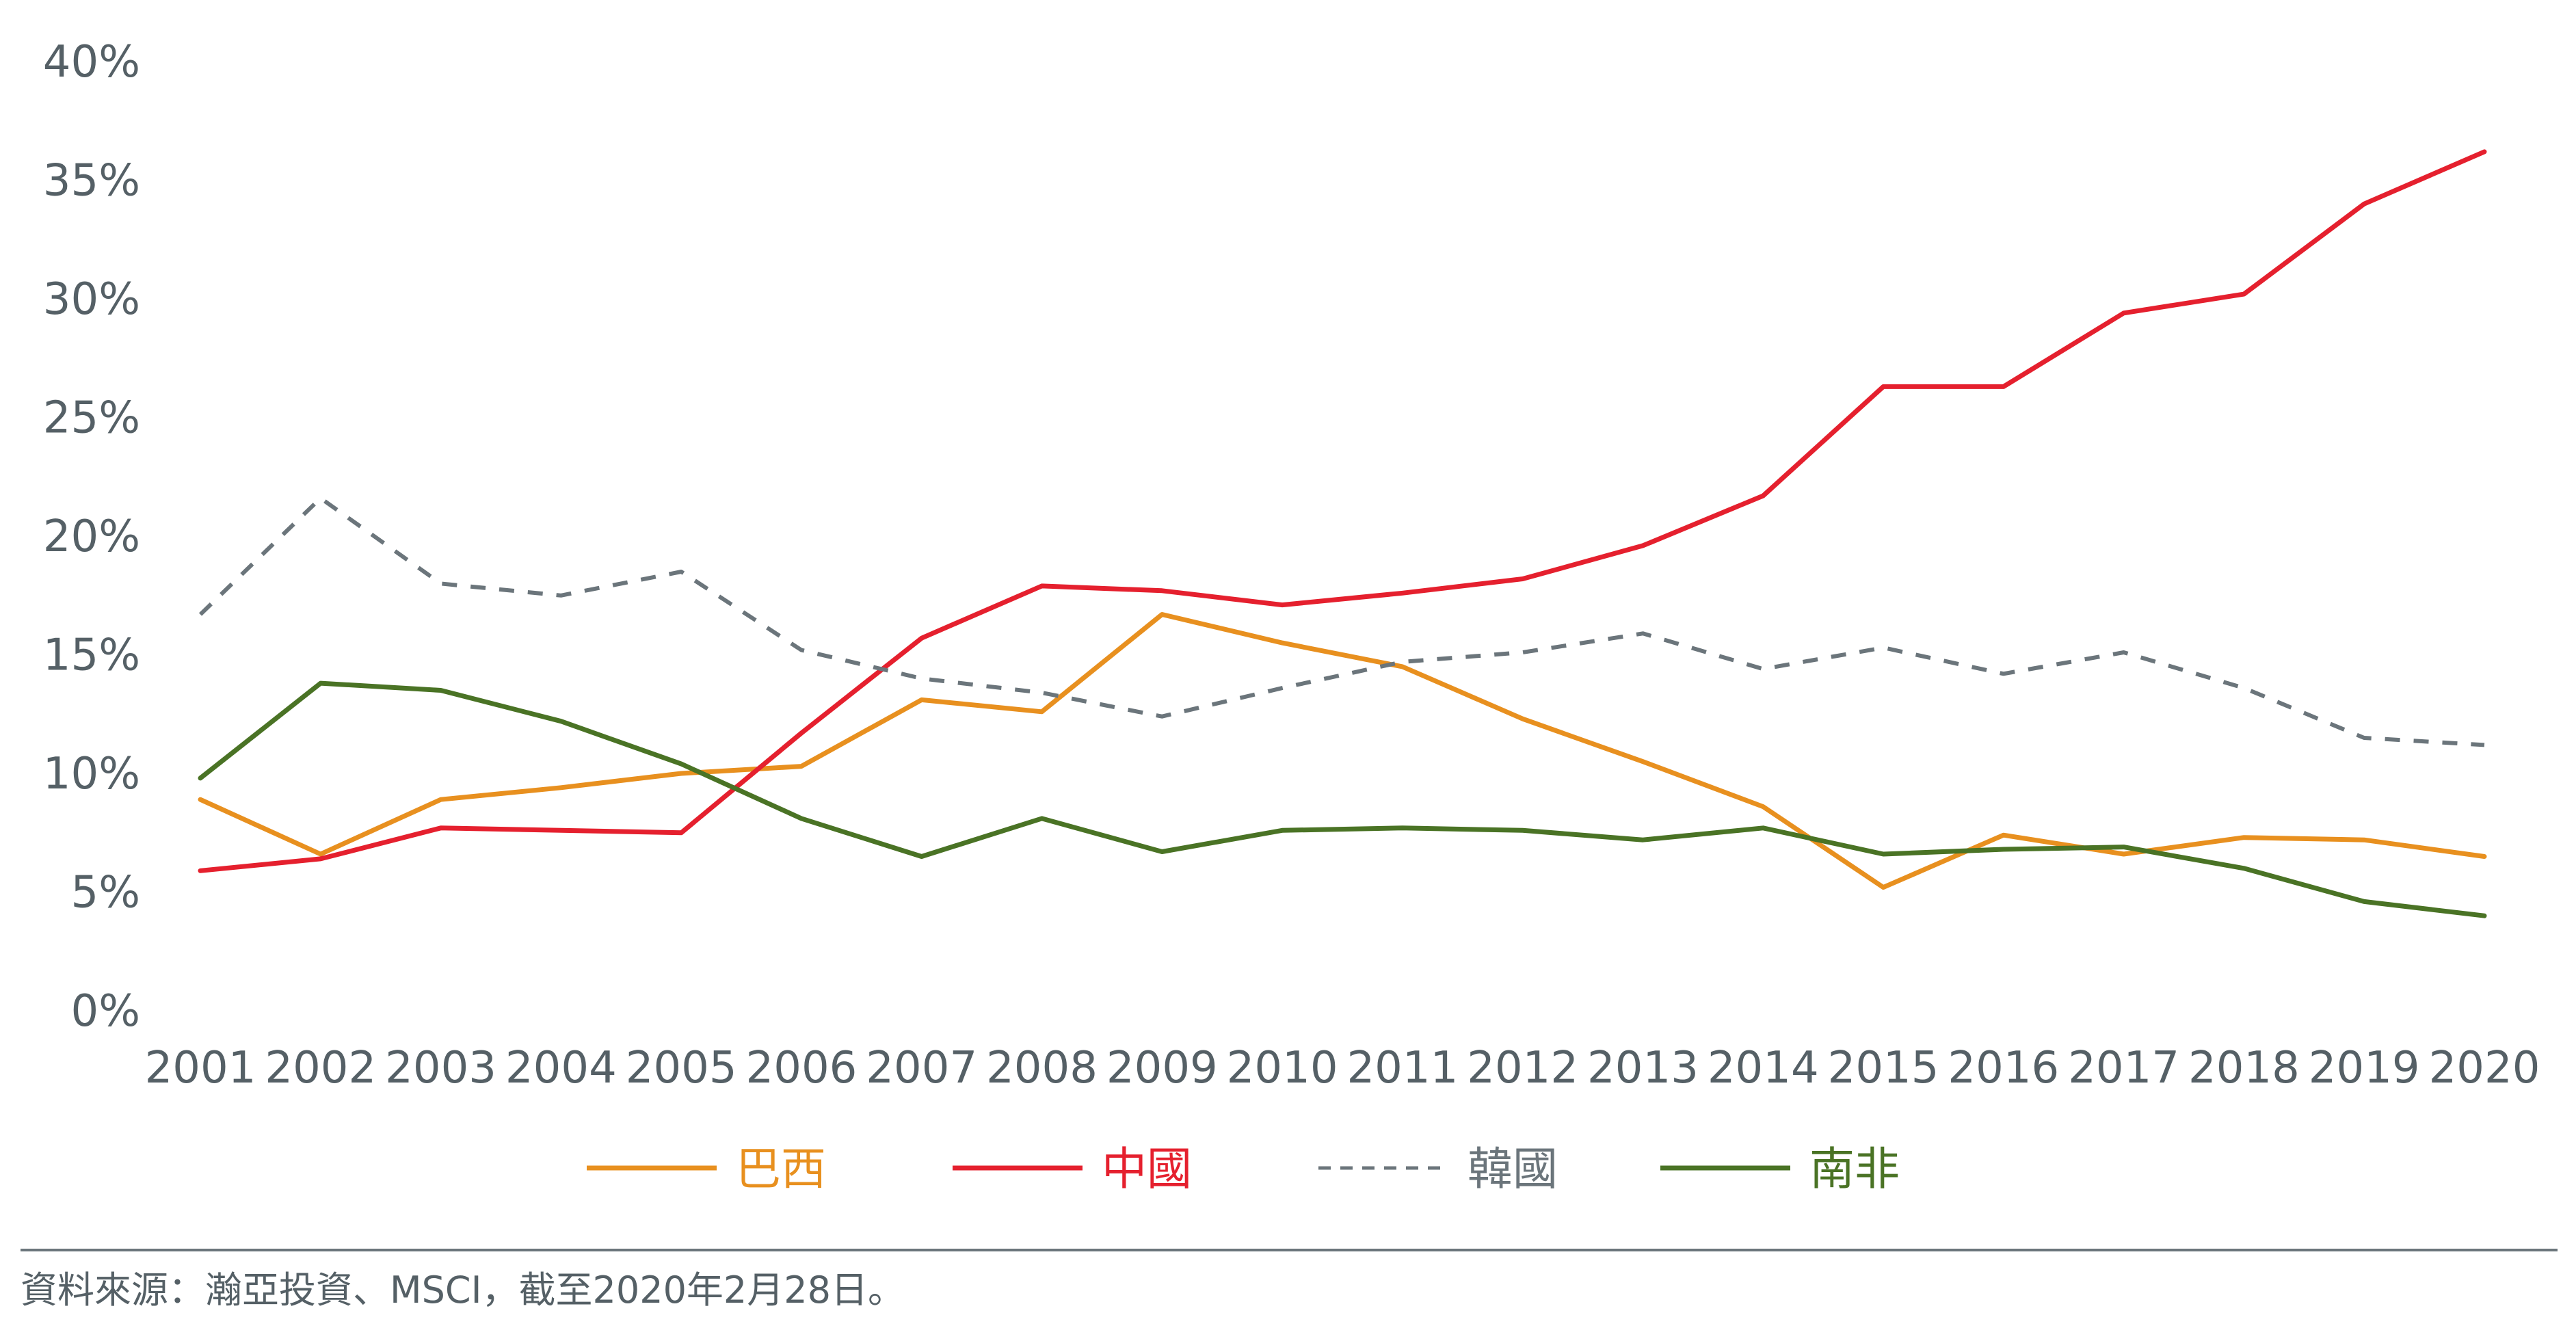 Image resolution: width=2576 pixels, height=1341 pixels. Describe the element at coordinates (2484, 1068) in the screenshot. I see `x-tick-label: 2020` at that location.